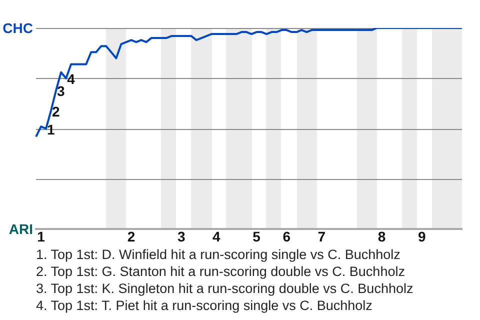 This screenshot has width=480, height=320. Describe the element at coordinates (41, 236) in the screenshot. I see `x-tick-label: 1` at that location.